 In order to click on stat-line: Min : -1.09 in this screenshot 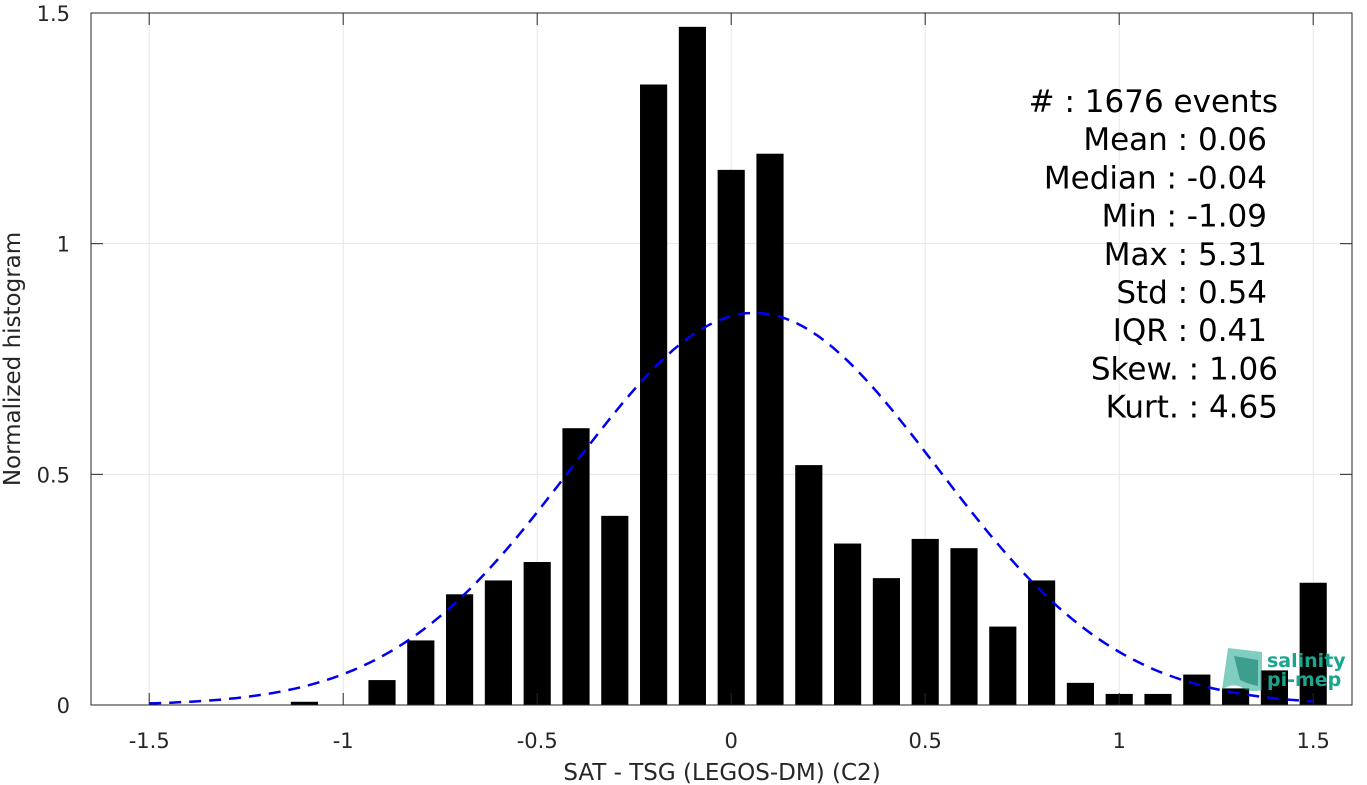, I will do `click(1184, 217)`.